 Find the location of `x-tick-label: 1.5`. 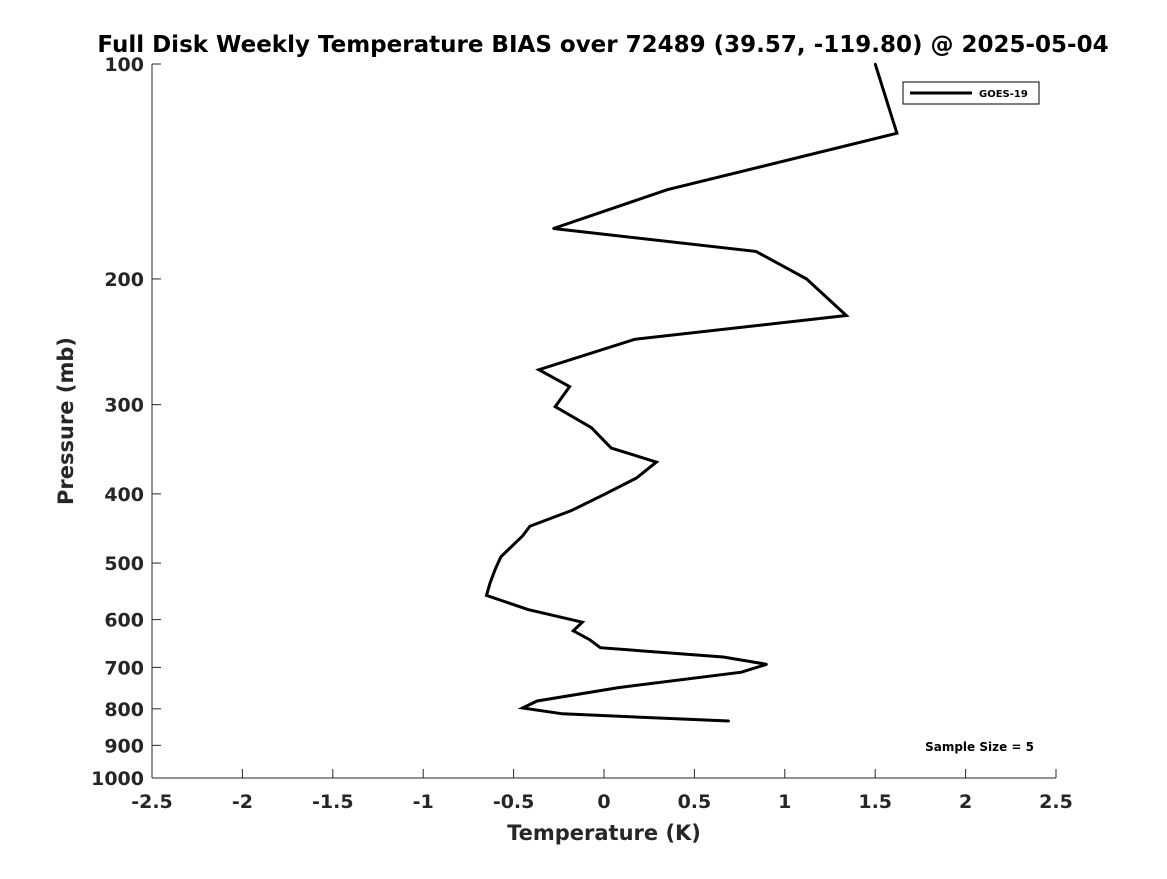

x-tick-label: 1.5 is located at coordinates (875, 802).